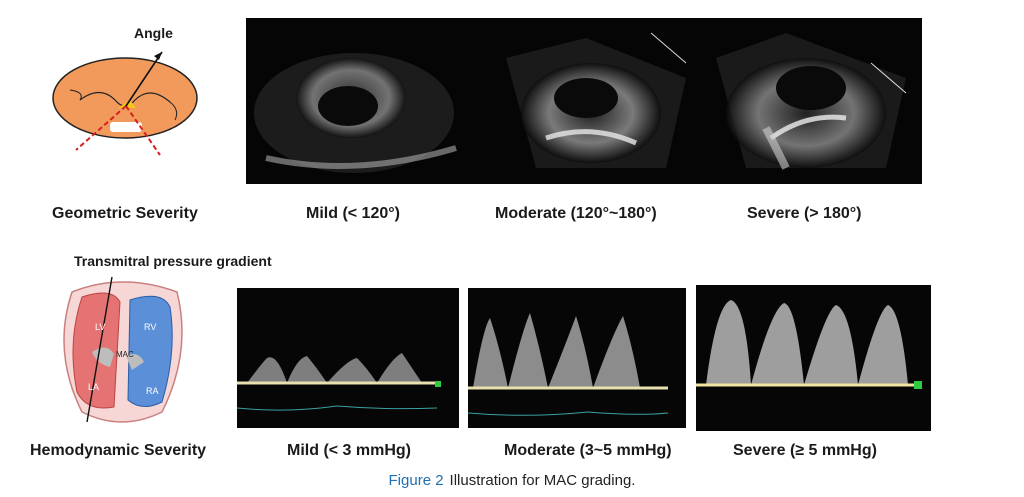 The height and width of the screenshot is (497, 1024). What do you see at coordinates (349, 450) in the screenshot?
I see `hemodynamic-grade-mild: Mild (< 3 mmHg)` at bounding box center [349, 450].